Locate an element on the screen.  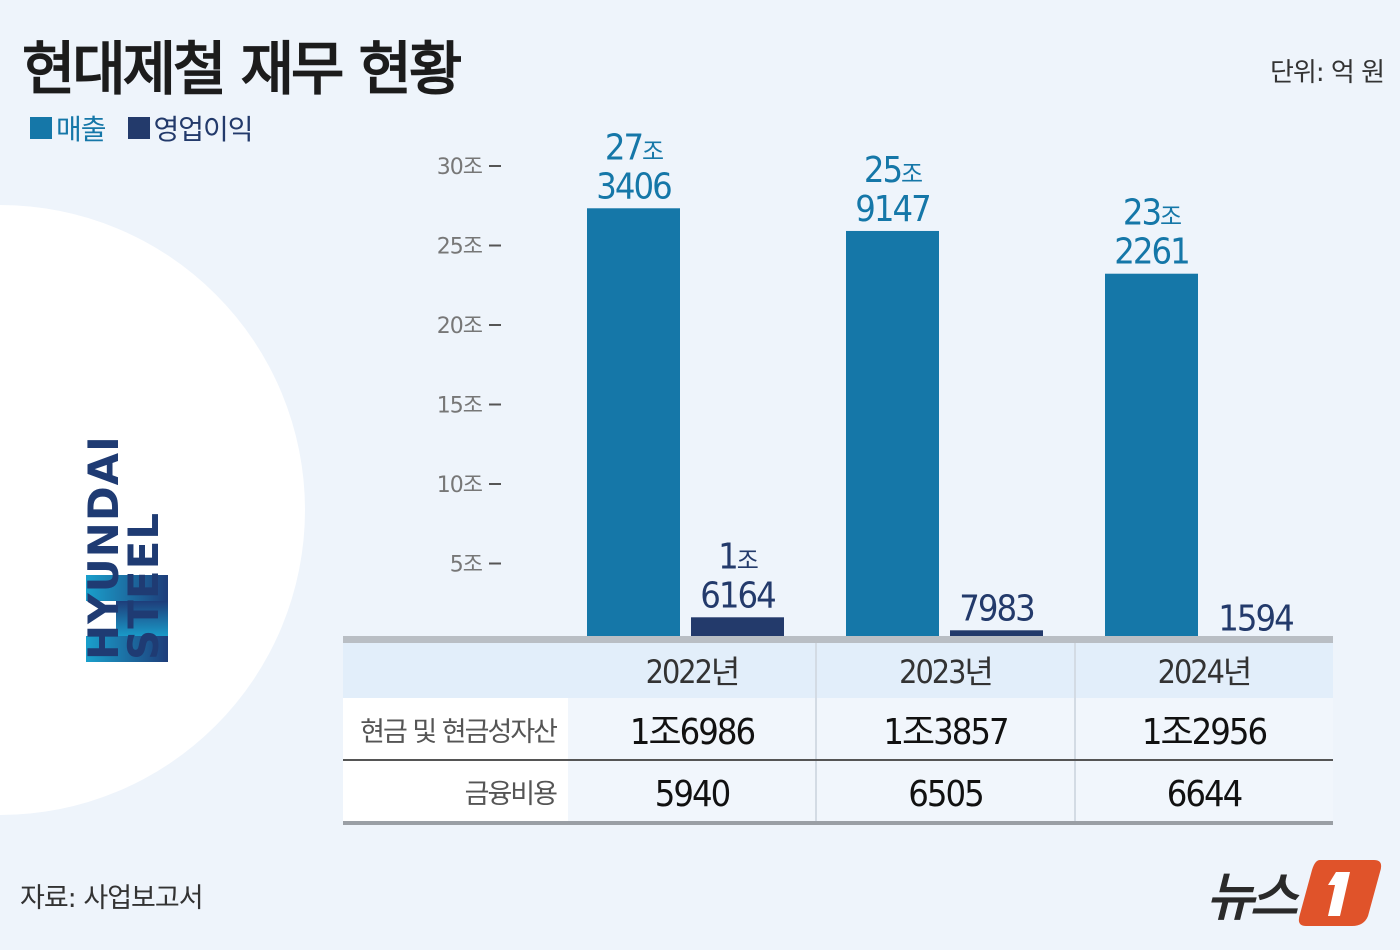
table-cell: 5940 is located at coordinates (692, 794).